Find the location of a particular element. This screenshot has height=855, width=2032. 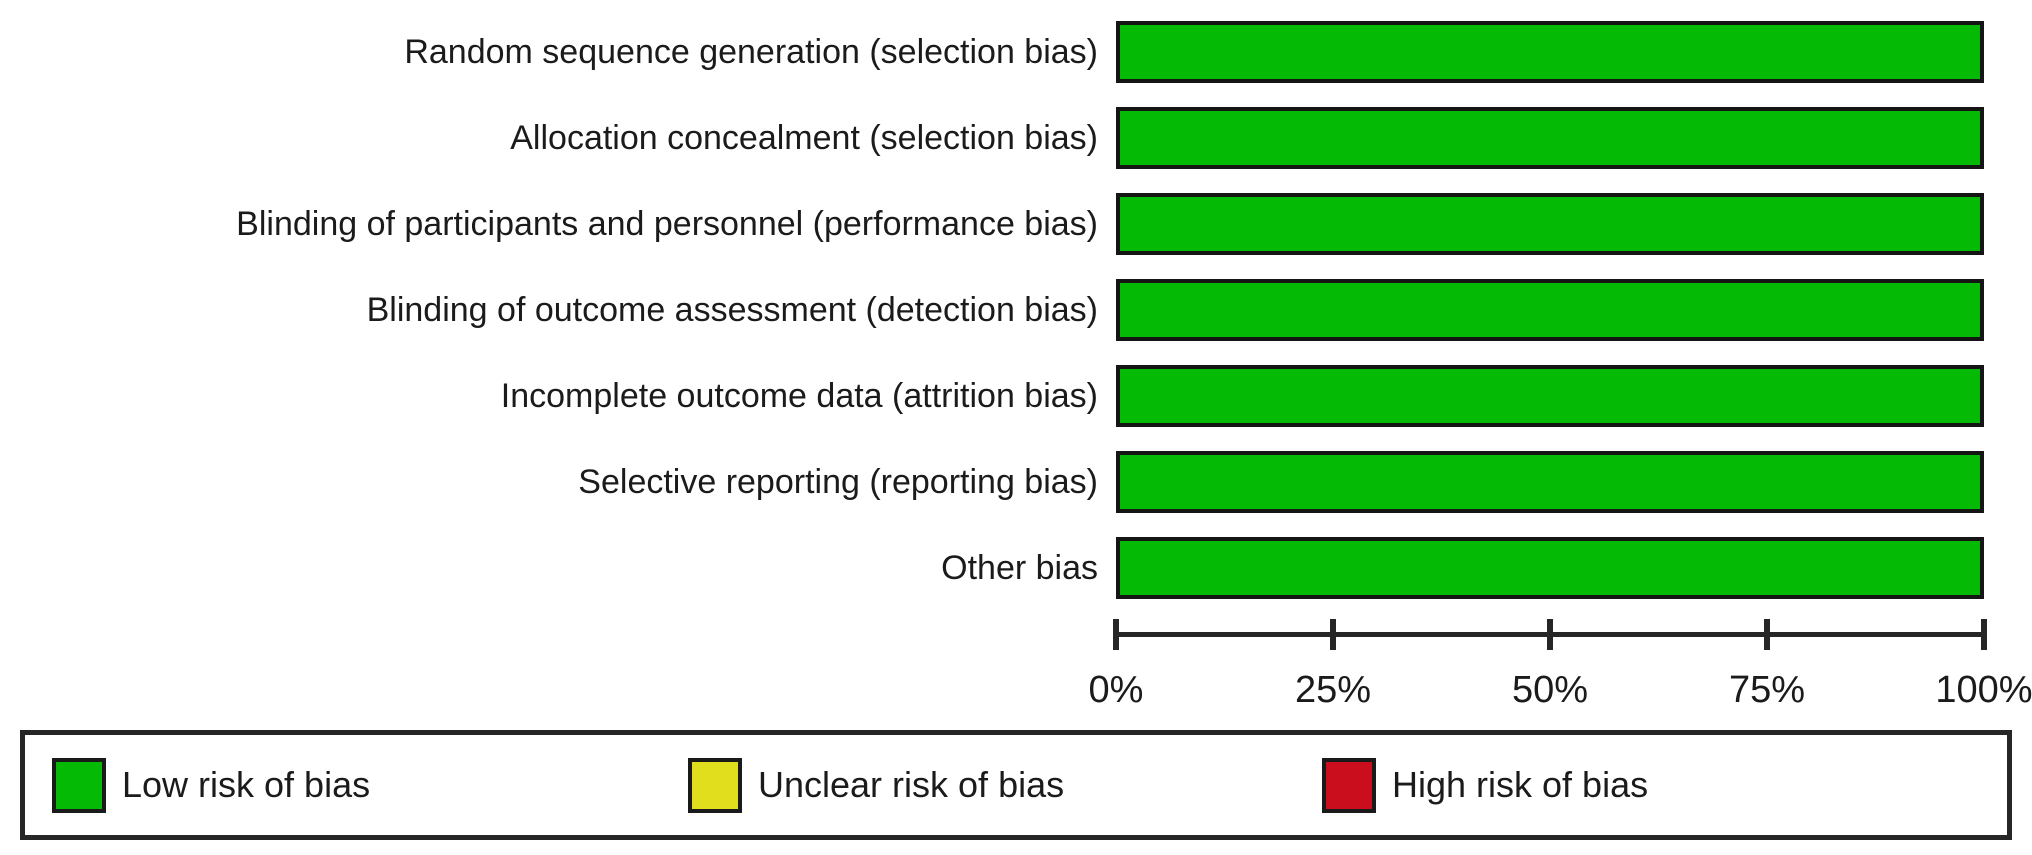

legend-item-low-risk: Low risk of bias is located at coordinates (211, 785).